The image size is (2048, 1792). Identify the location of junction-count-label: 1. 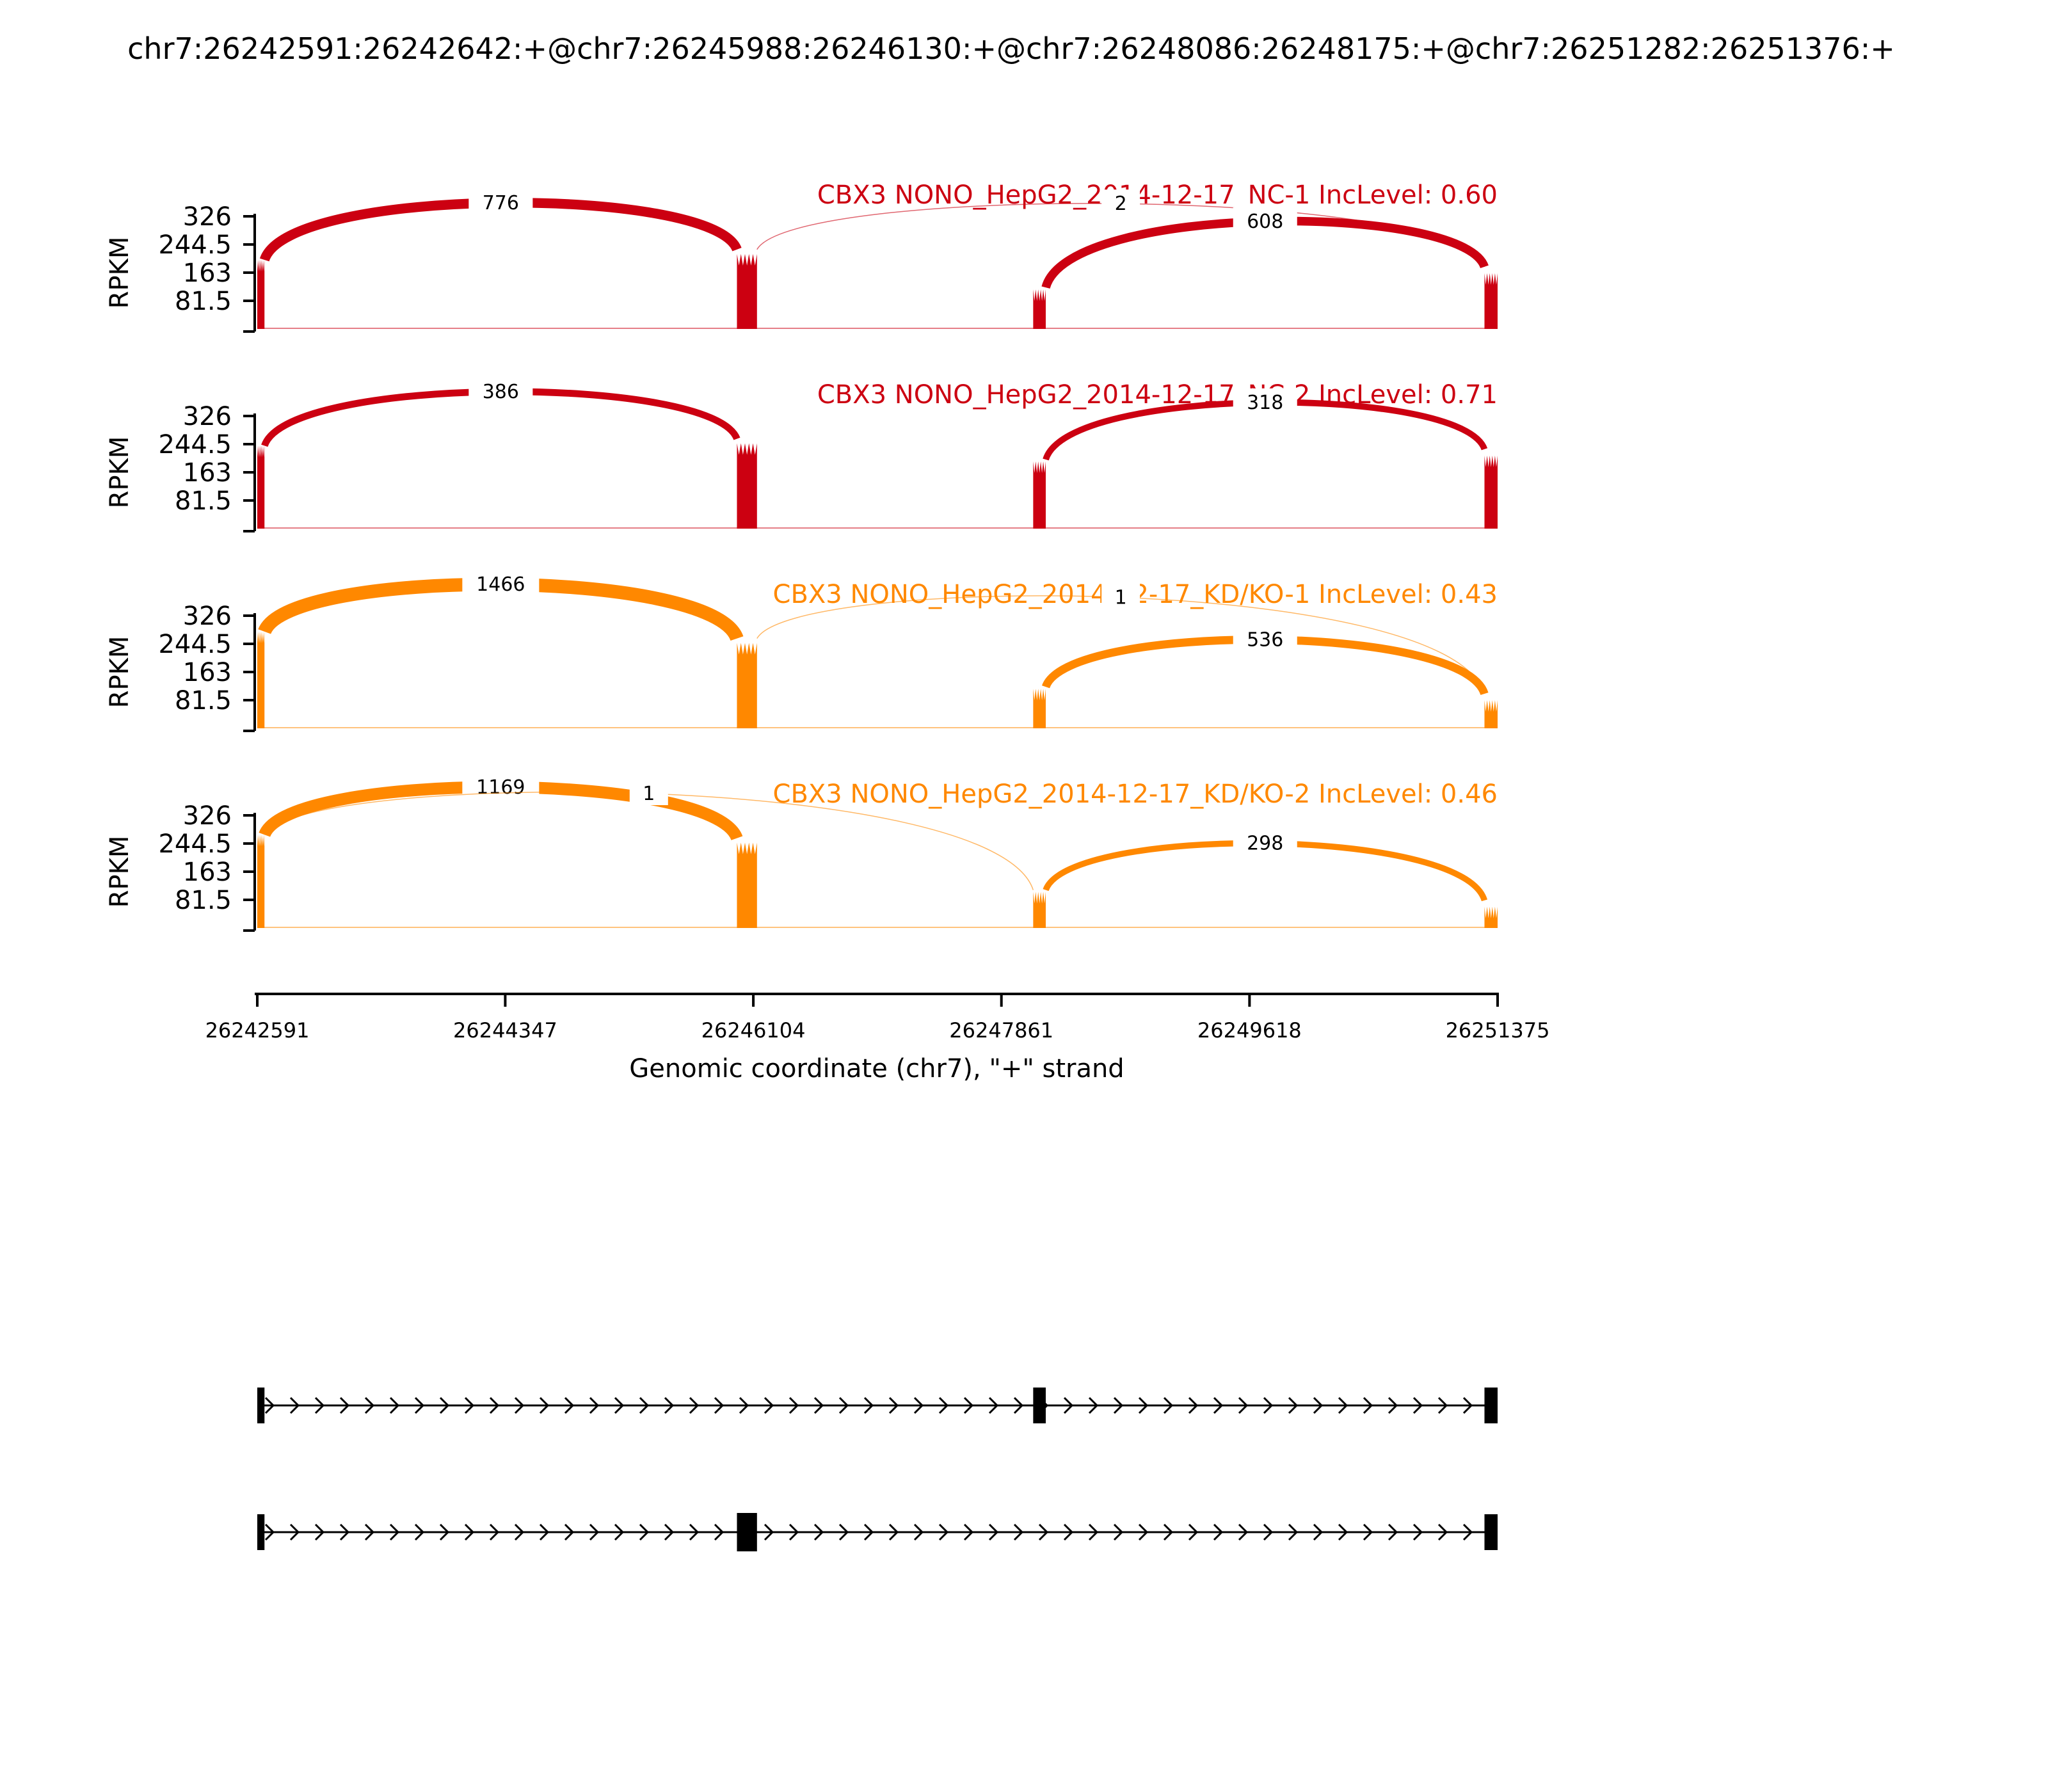
(1121, 597).